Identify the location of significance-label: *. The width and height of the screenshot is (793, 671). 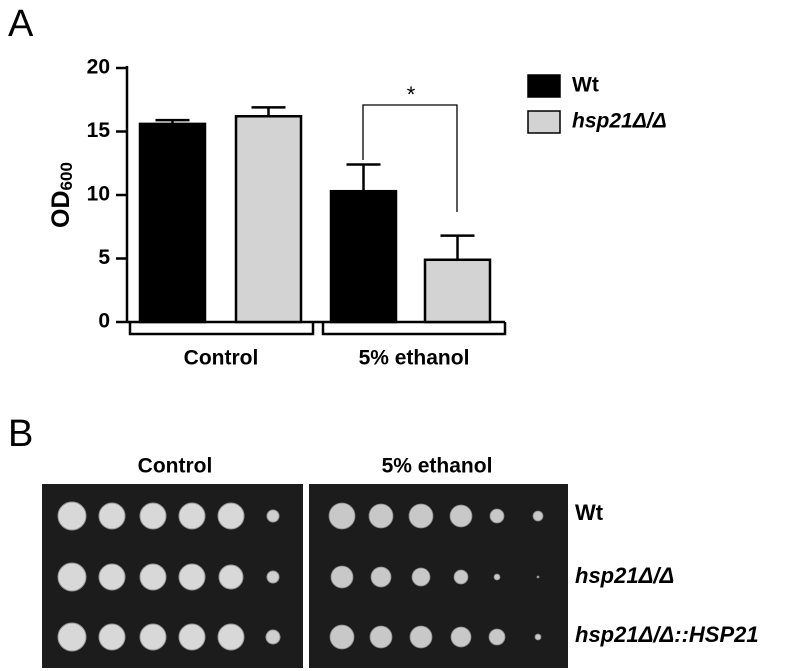
(411, 94).